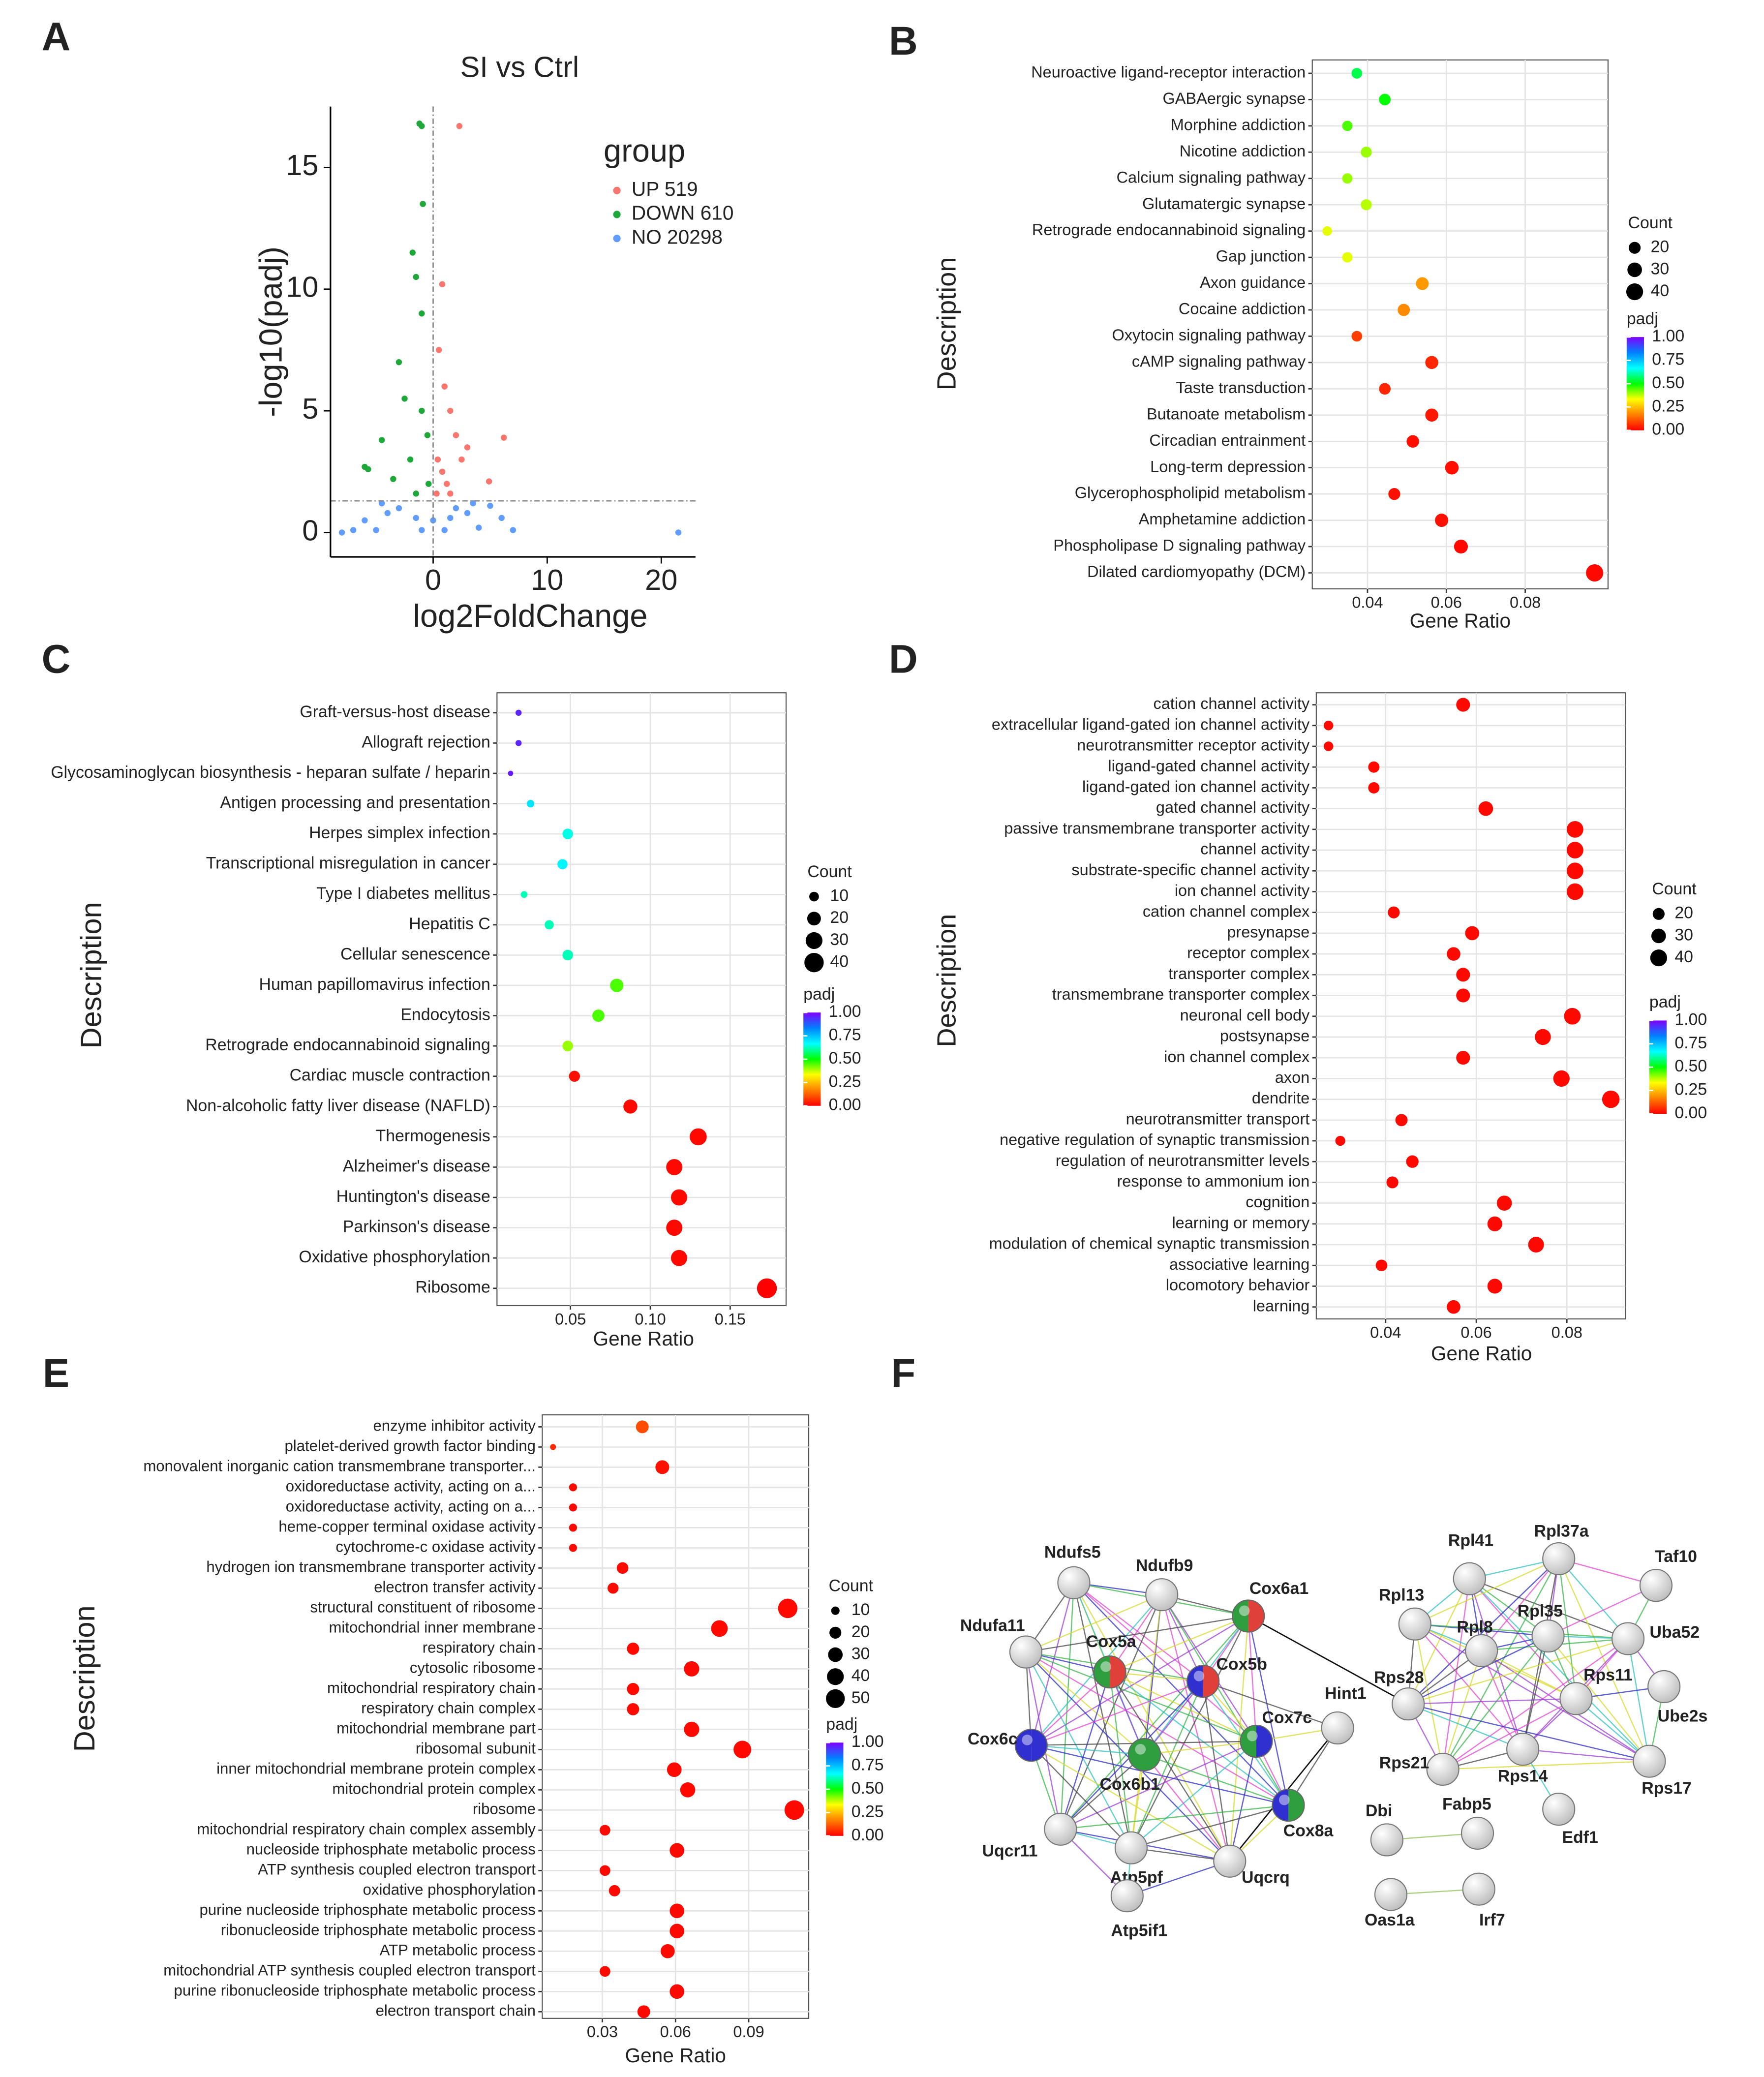  I want to click on y-tick-label: Parkinson's disease, so click(416, 1227).